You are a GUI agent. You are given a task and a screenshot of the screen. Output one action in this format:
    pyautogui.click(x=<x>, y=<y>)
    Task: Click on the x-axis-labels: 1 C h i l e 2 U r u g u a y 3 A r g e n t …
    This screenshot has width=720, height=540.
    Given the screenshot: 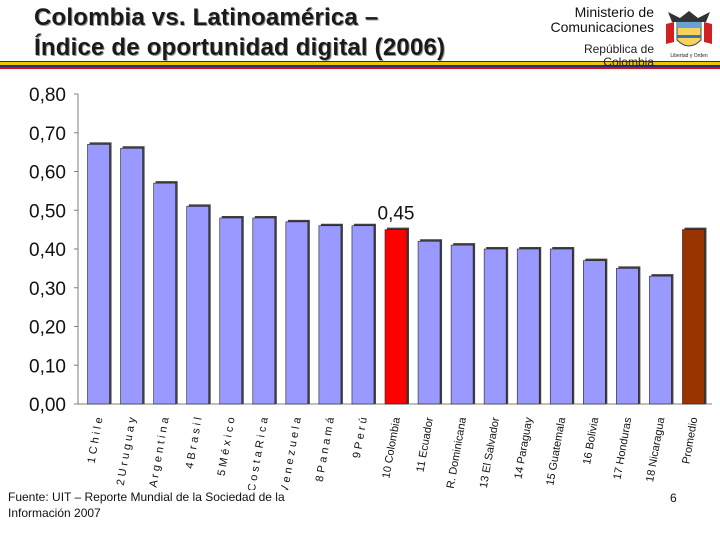 What is the action you would take?
    pyautogui.click(x=393, y=453)
    